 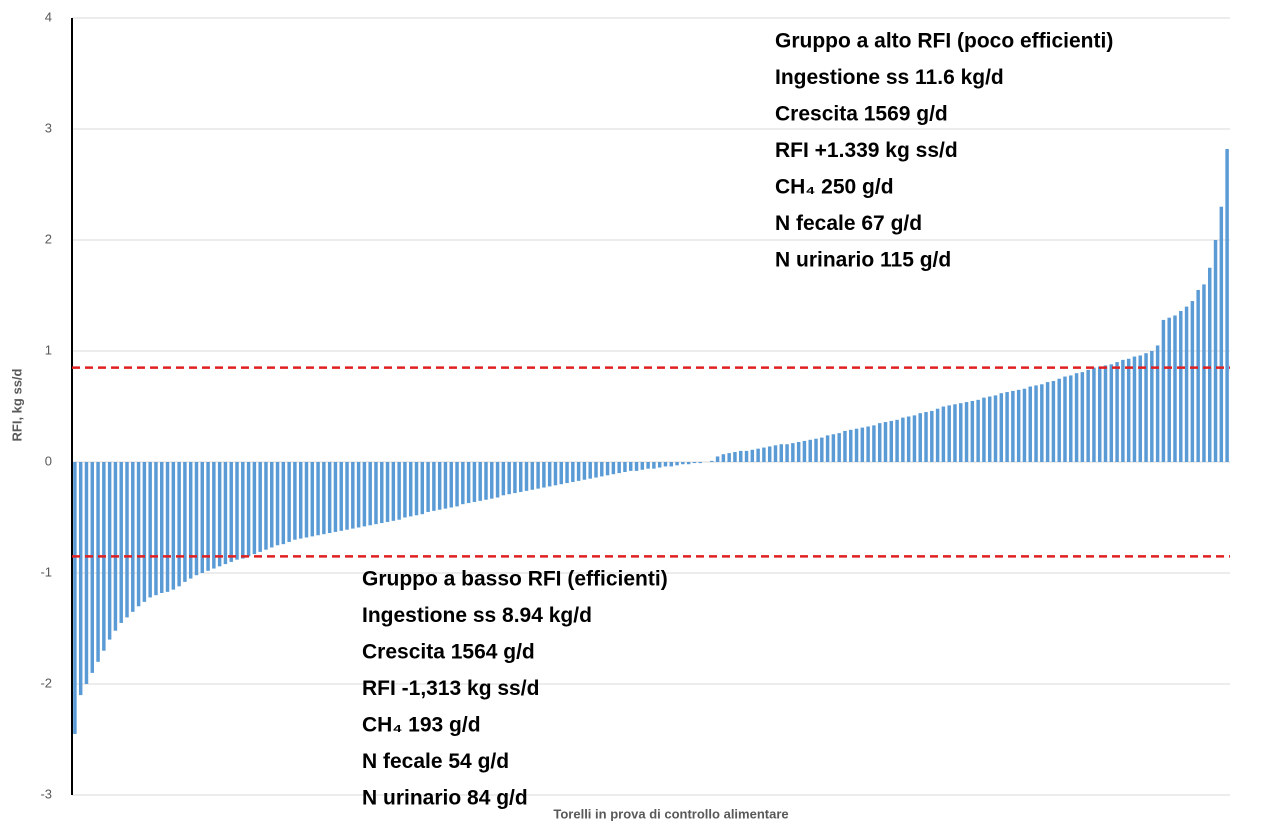 I want to click on y-tick-label: -1, so click(x=46, y=571).